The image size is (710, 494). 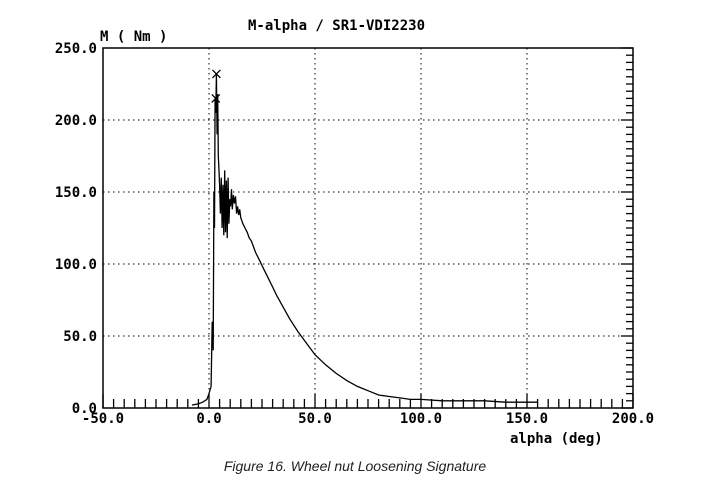 I want to click on y-axis-label: M ( Nm ), so click(x=133, y=37).